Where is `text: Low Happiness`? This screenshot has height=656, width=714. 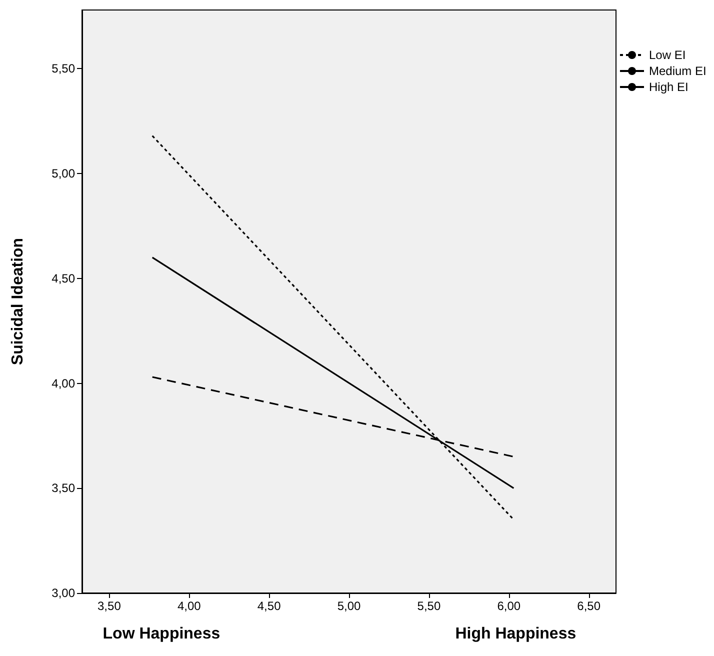 text: Low Happiness is located at coordinates (161, 634).